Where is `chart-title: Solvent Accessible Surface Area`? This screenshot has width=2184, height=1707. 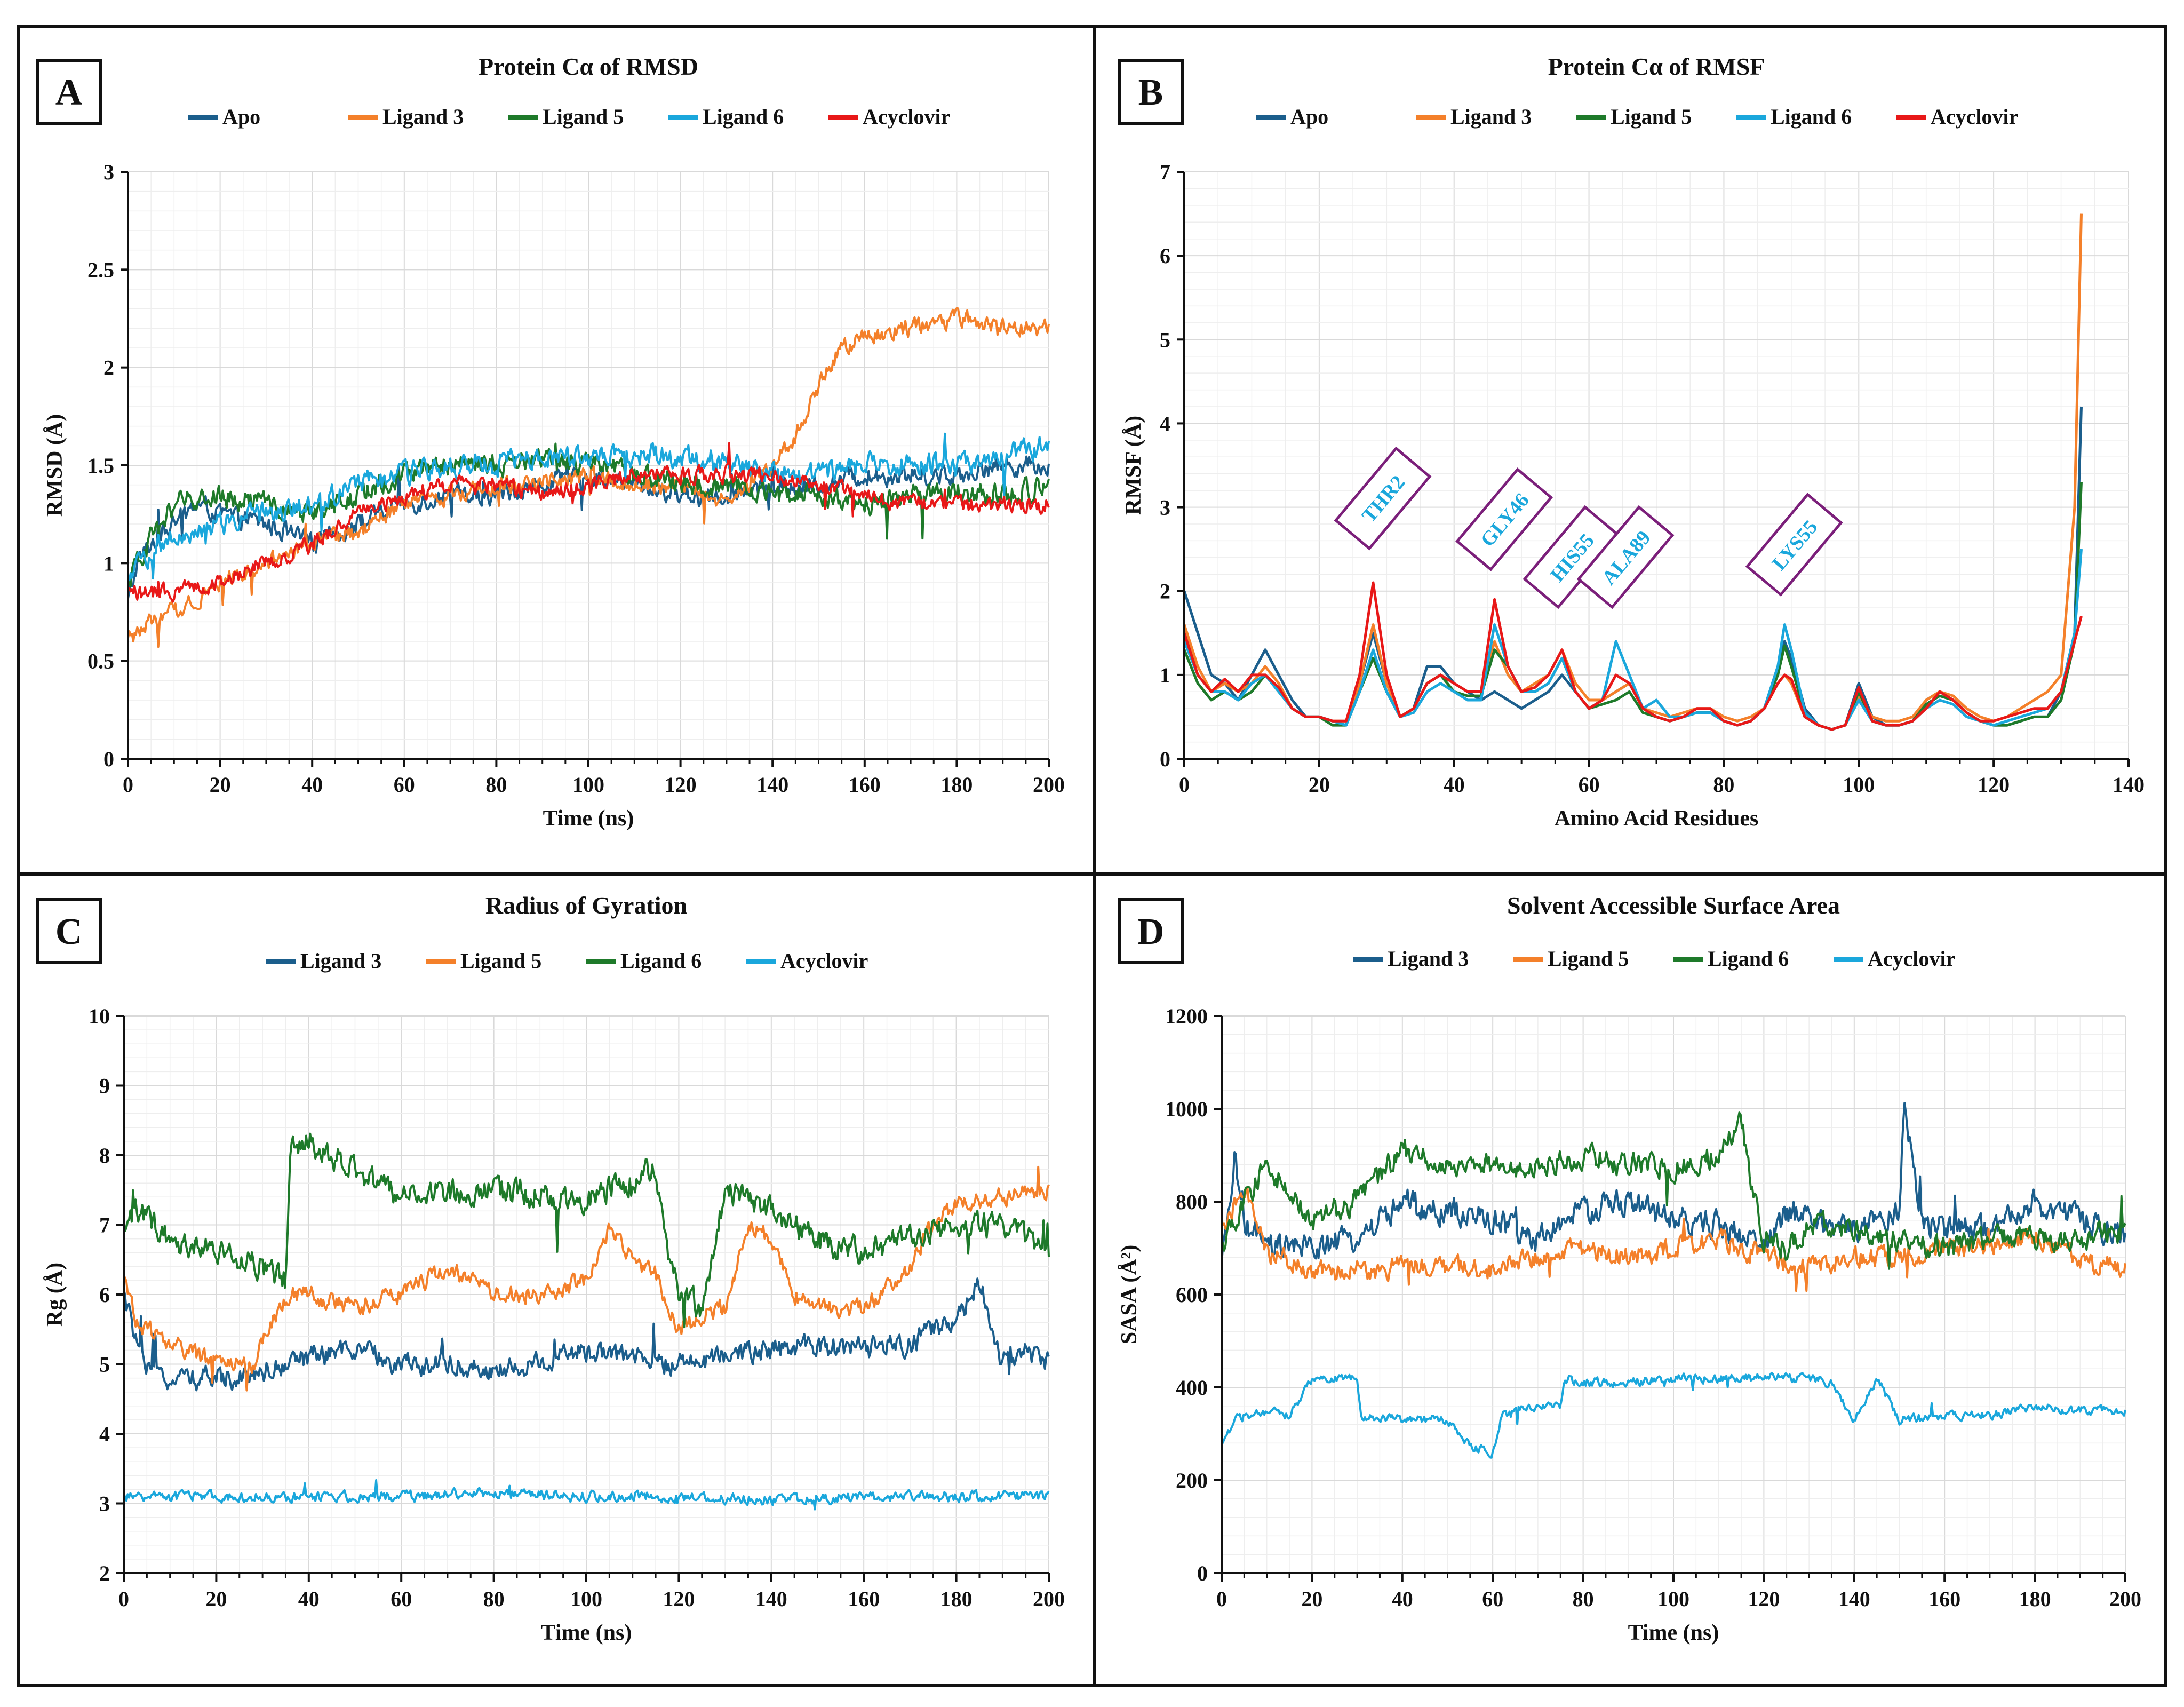 chart-title: Solvent Accessible Surface Area is located at coordinates (1673, 905).